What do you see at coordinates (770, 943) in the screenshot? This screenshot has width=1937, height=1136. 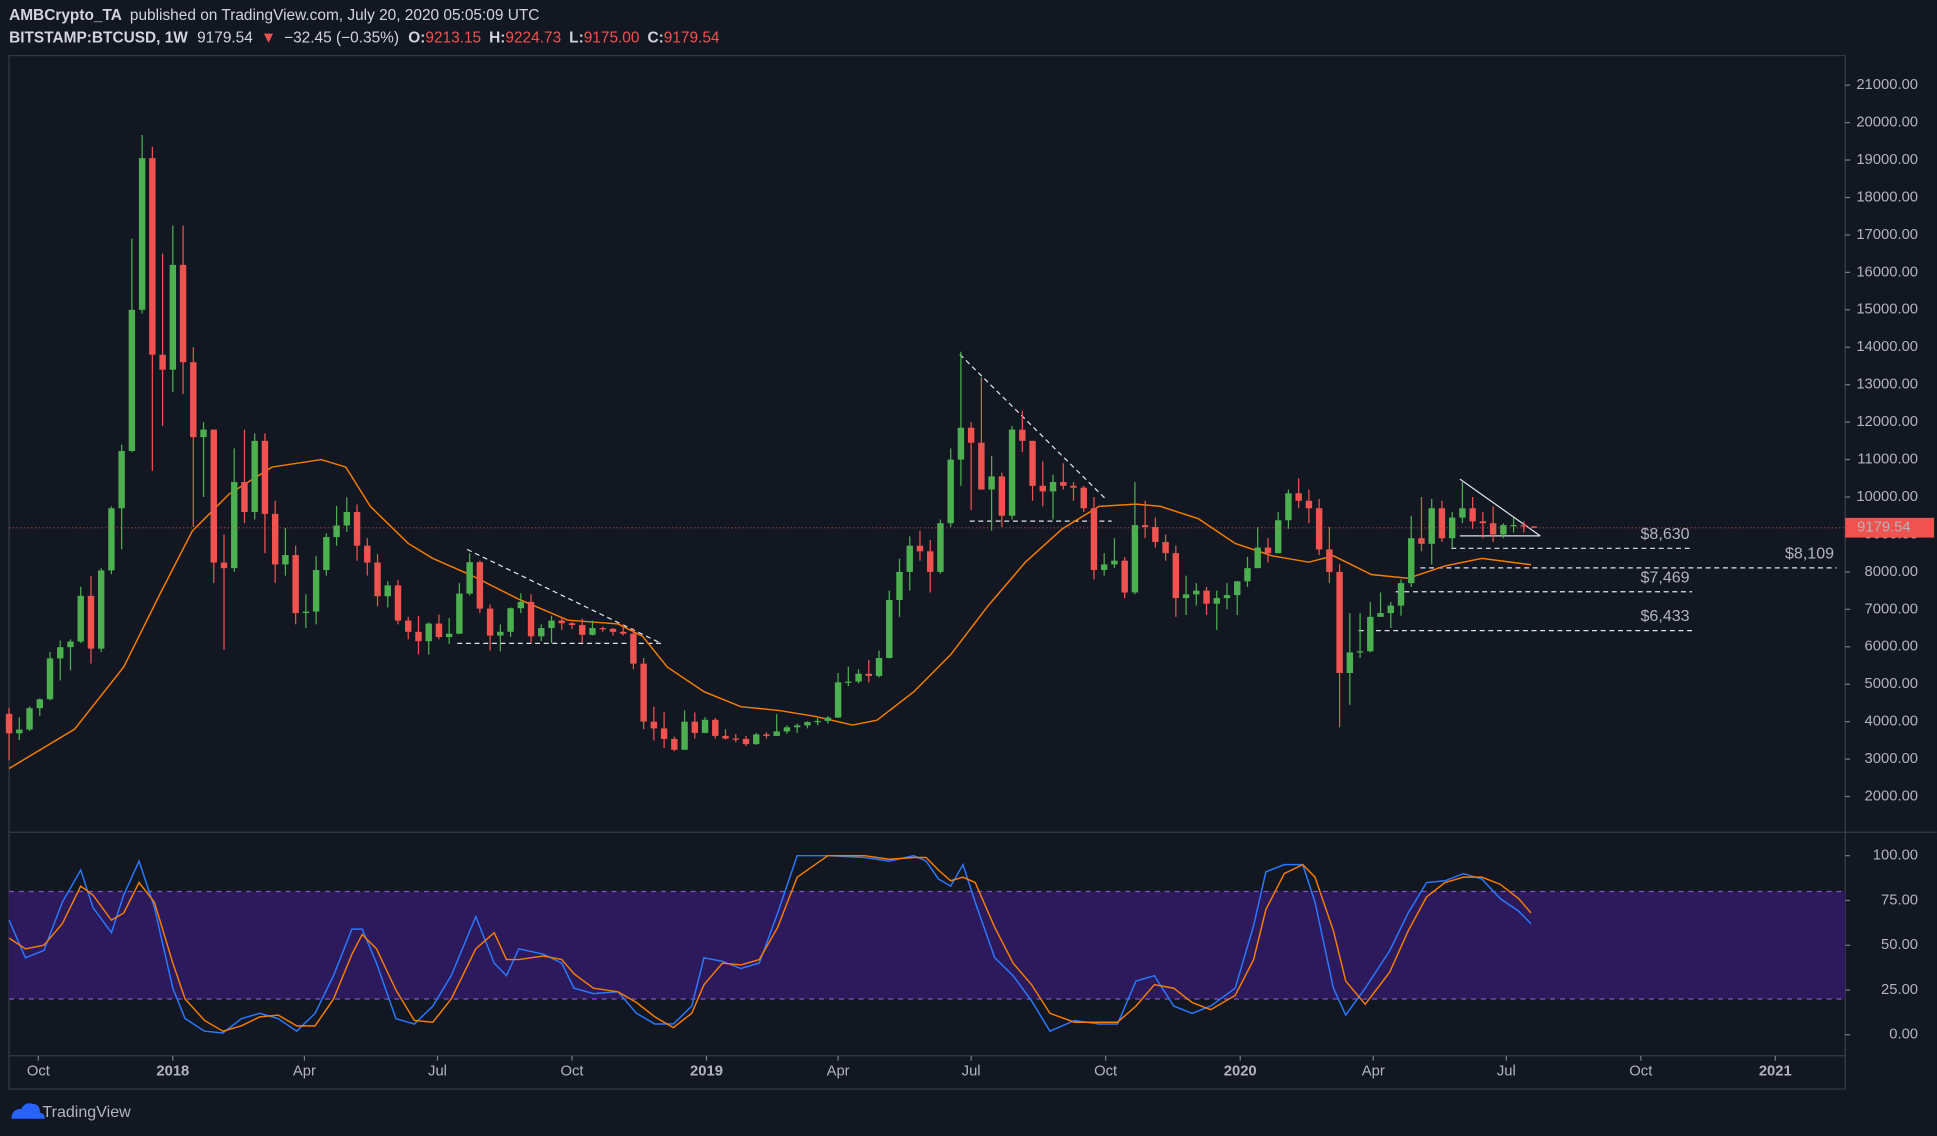 I see `series-line` at bounding box center [770, 943].